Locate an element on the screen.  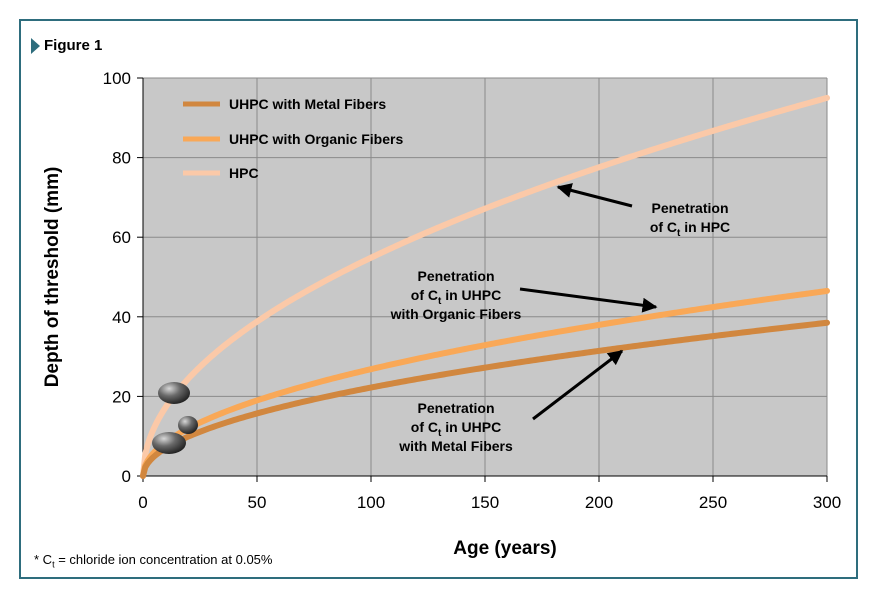
annotation-line: with Organic Fibers is located at coordinates (456, 314).